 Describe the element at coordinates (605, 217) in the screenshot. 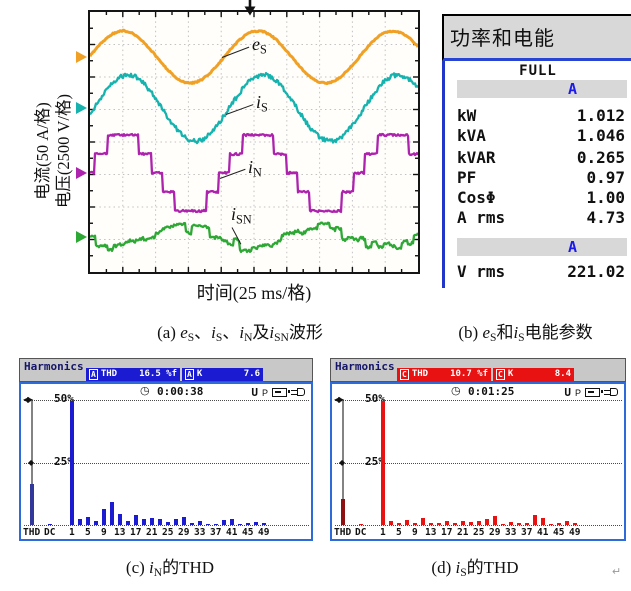

I see `meter-row-value: 4.73` at that location.